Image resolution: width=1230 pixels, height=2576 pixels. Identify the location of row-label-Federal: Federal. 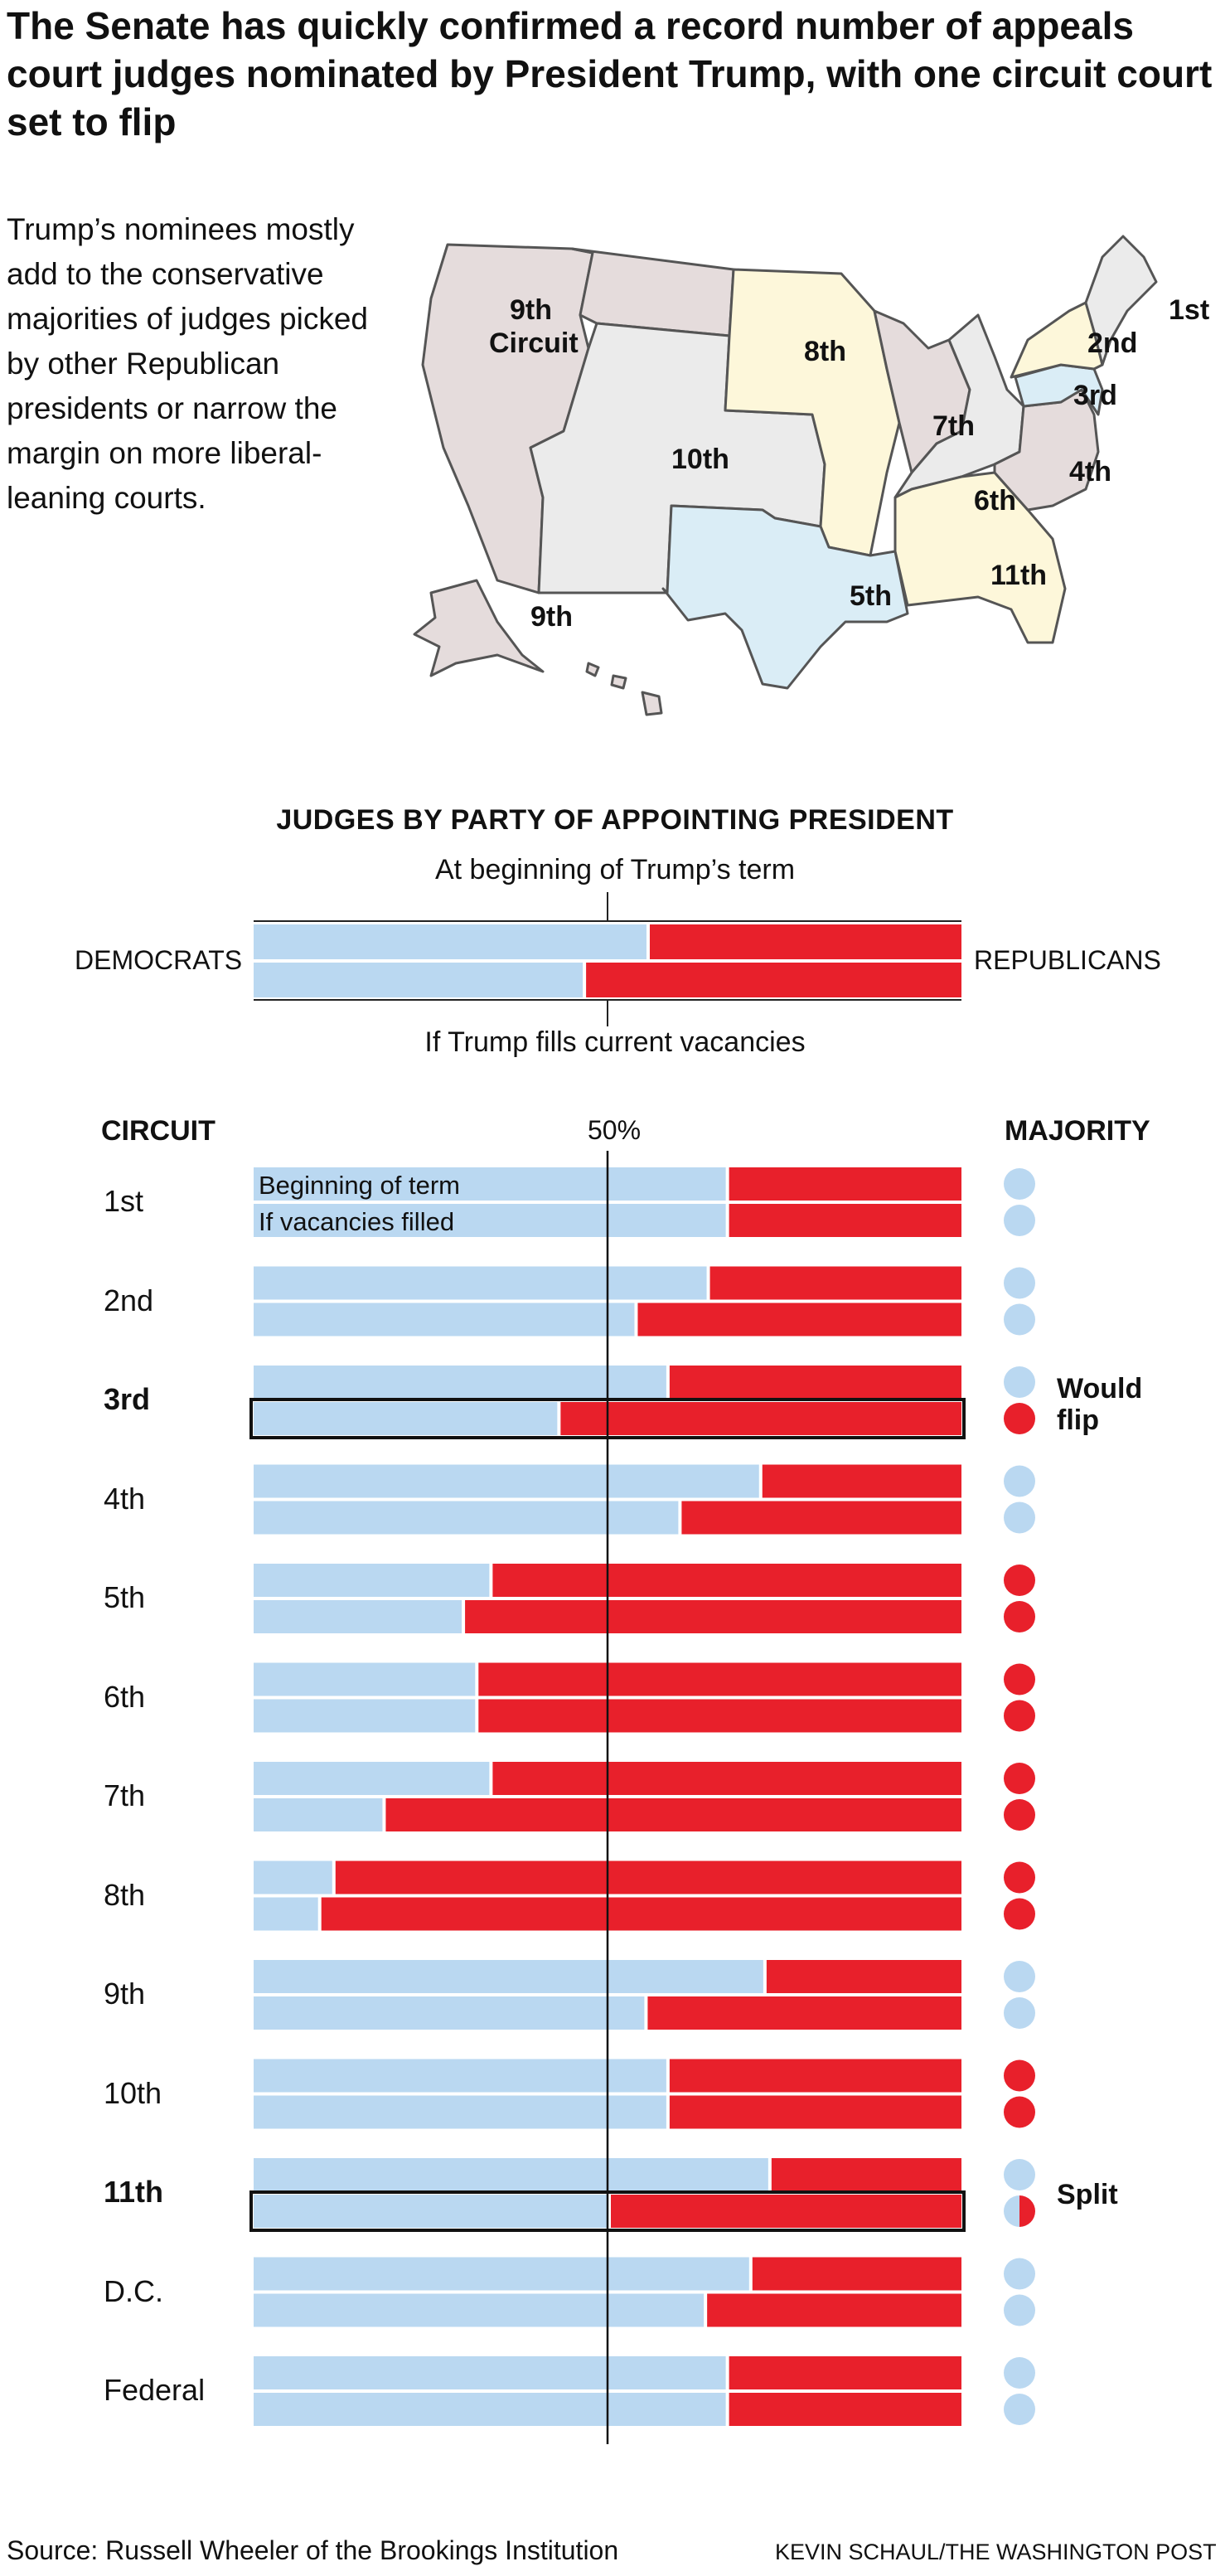
(155, 2390).